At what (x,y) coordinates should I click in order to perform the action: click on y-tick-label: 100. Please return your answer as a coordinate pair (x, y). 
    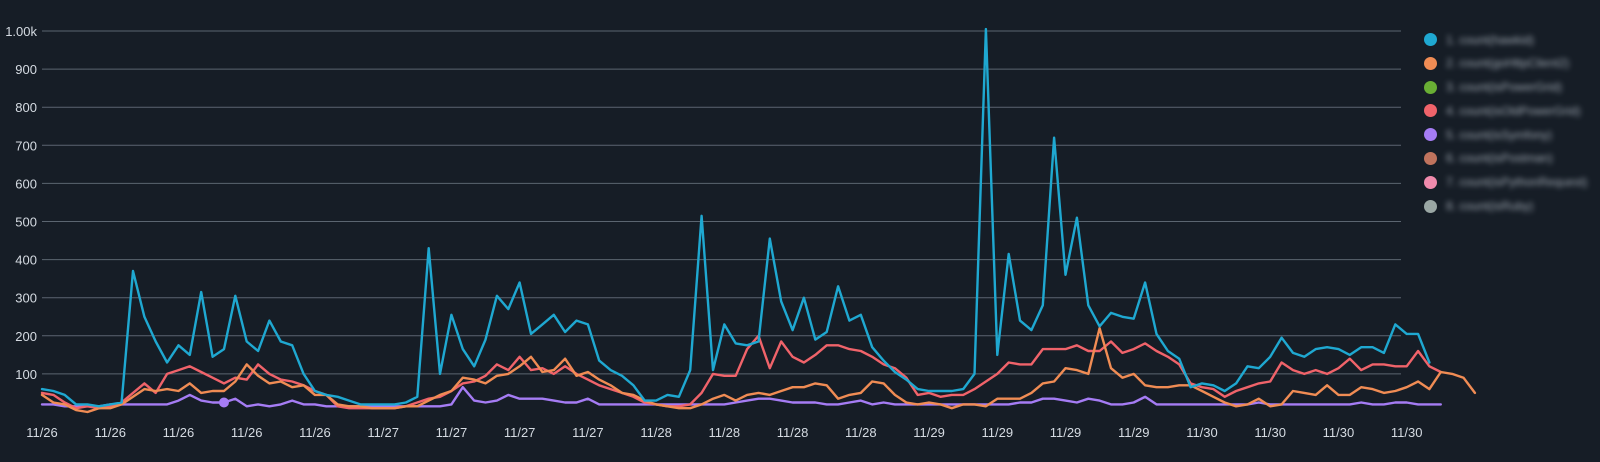
    Looking at the image, I should click on (26, 374).